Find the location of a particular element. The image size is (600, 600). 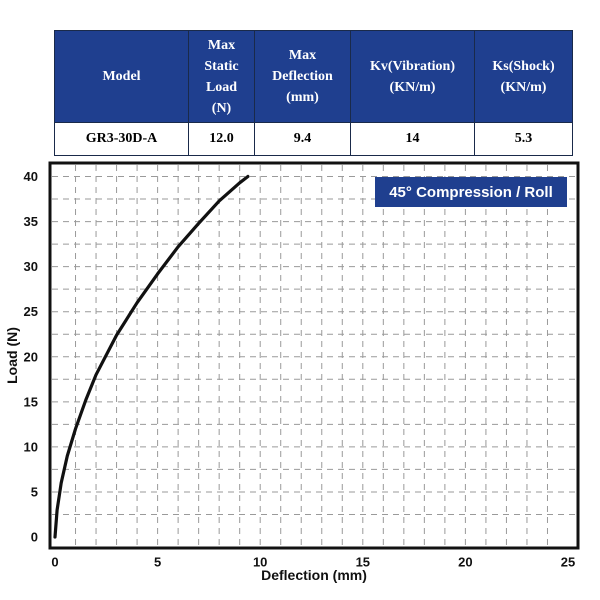

x-axis-ticks: 0 5 10 15 20 25 is located at coordinates (313, 562).